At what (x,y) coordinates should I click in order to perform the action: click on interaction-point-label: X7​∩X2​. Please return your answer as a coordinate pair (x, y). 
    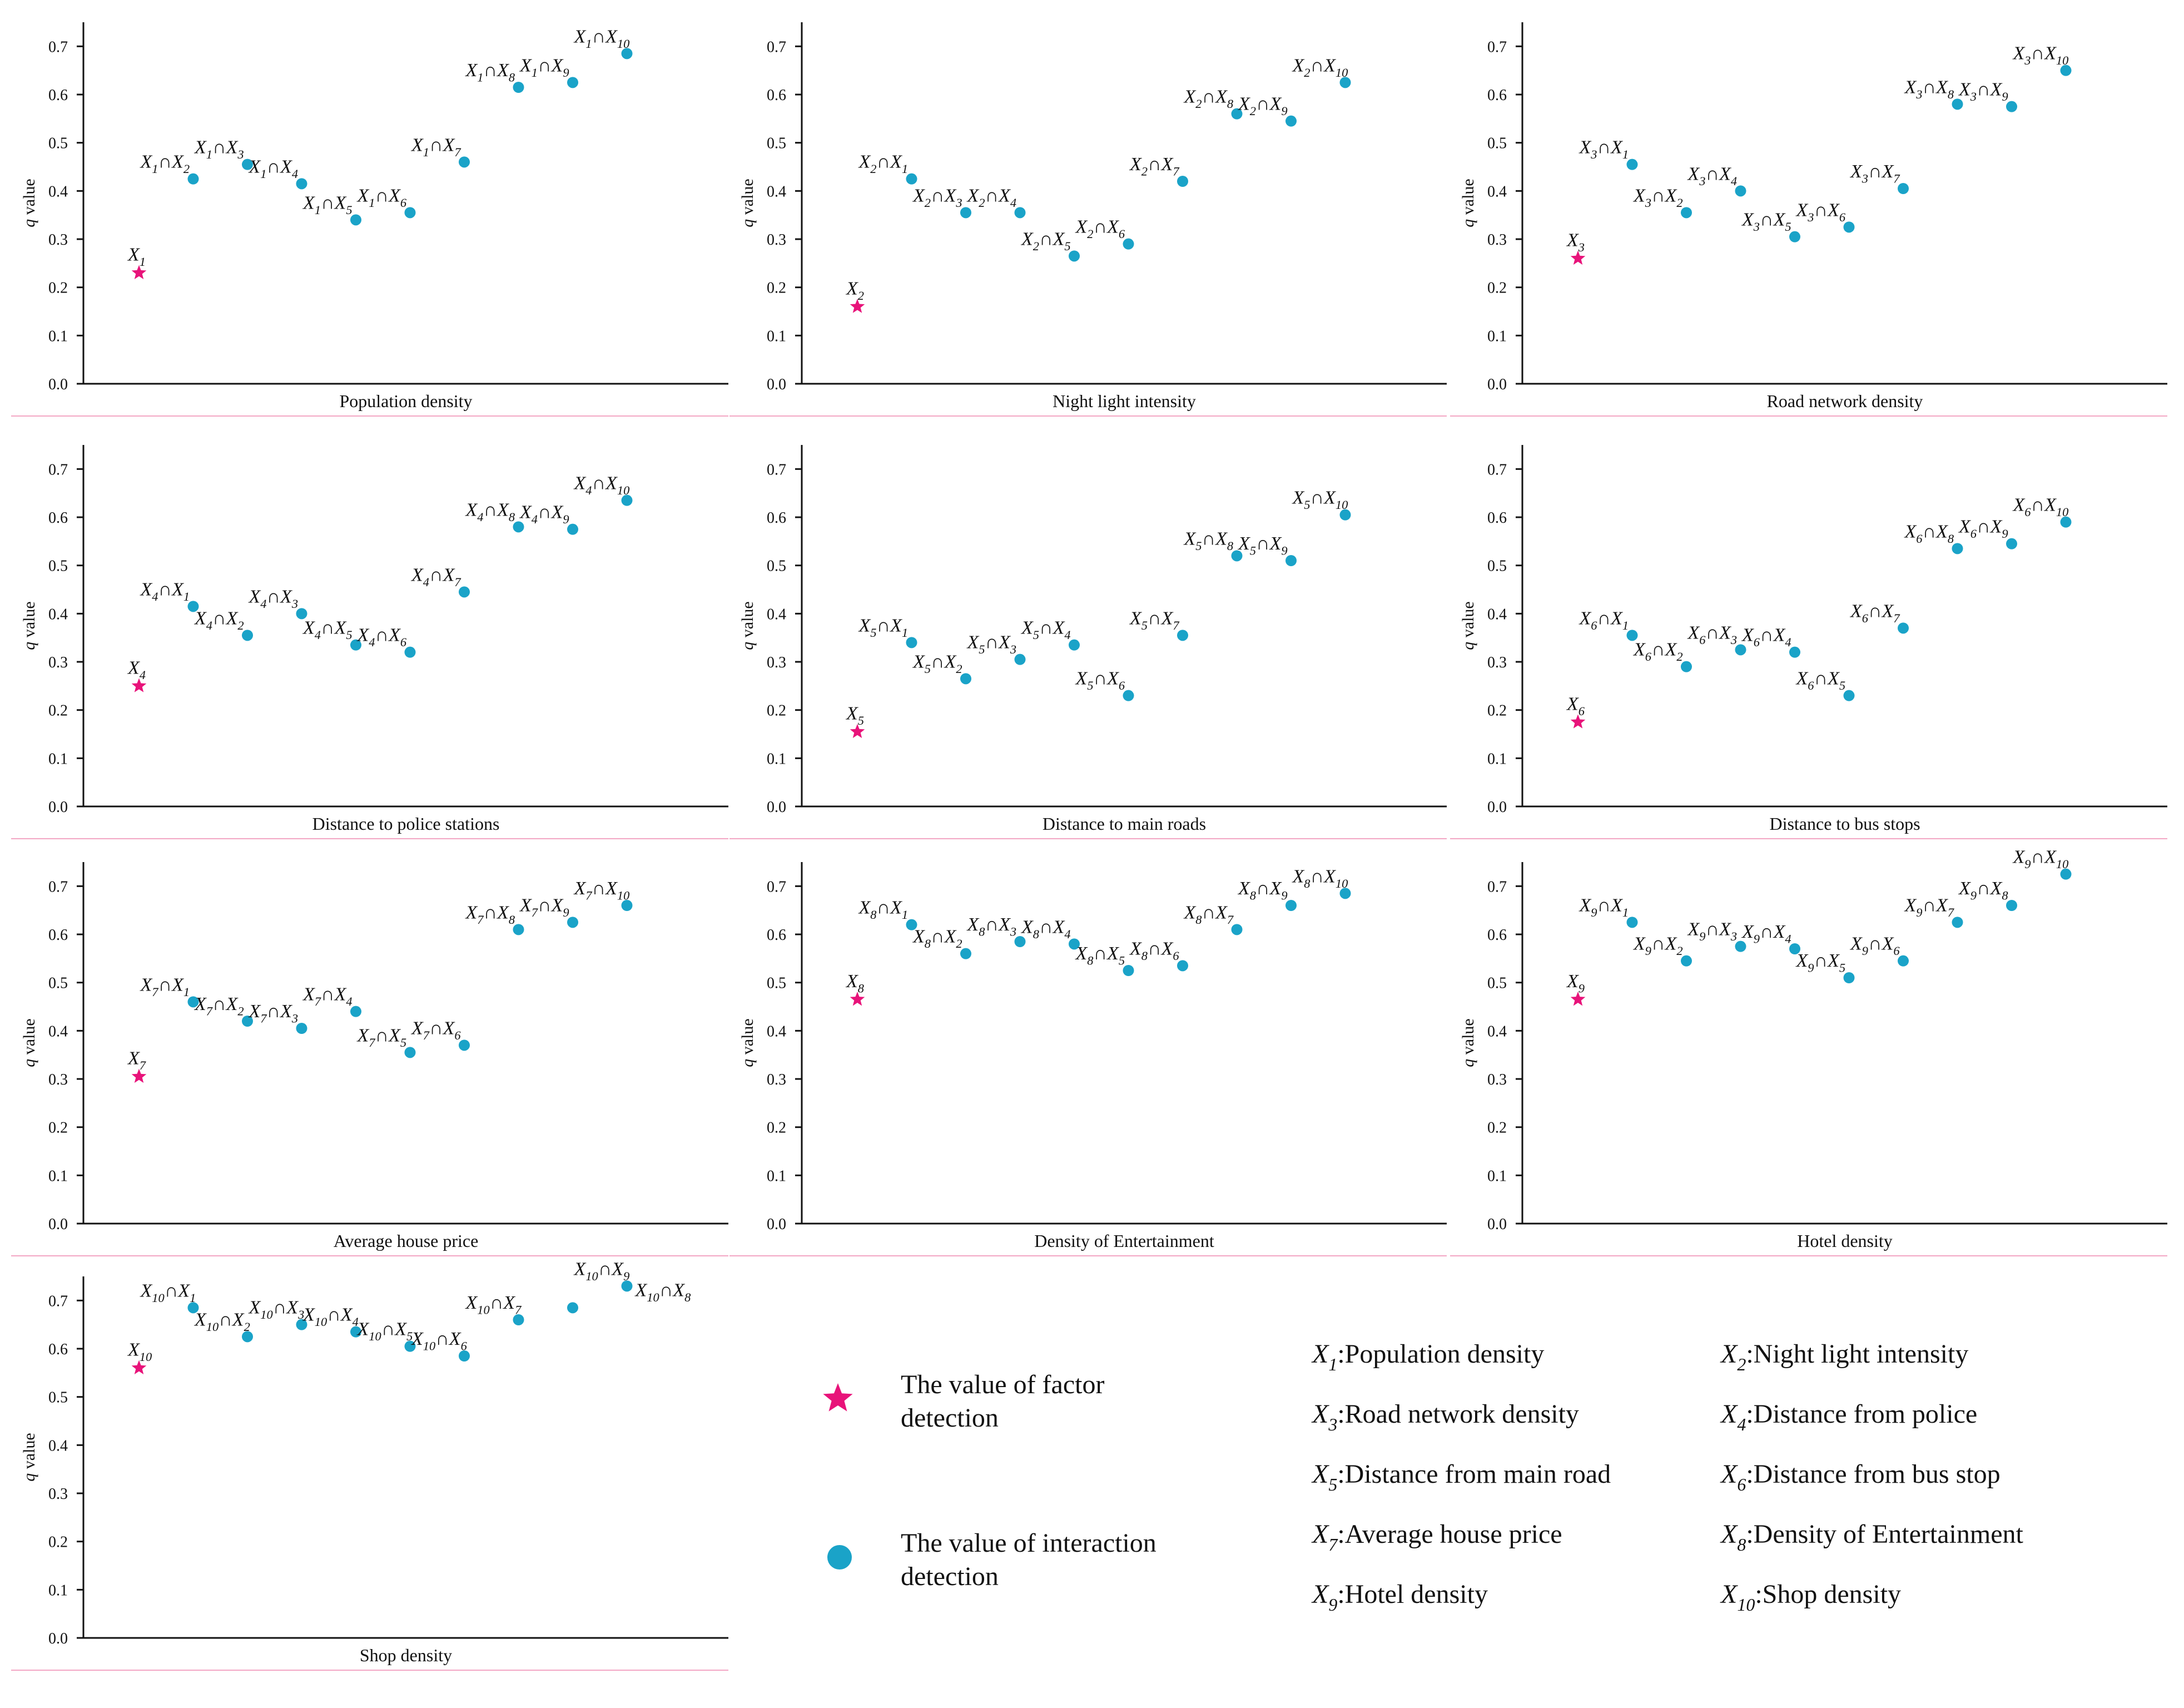
    Looking at the image, I should click on (218, 1006).